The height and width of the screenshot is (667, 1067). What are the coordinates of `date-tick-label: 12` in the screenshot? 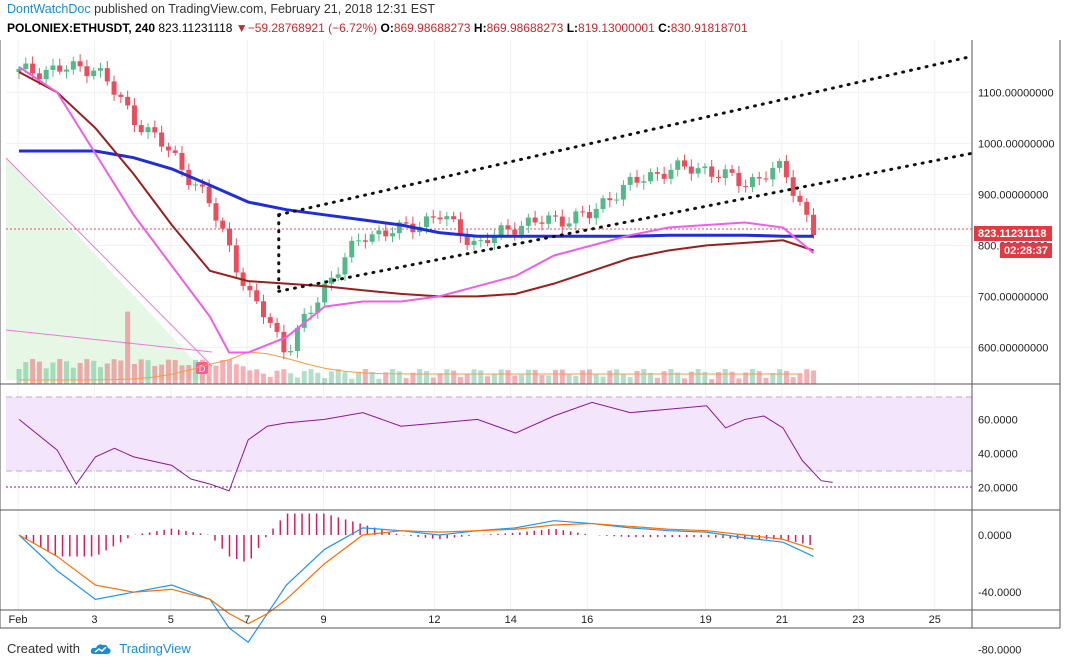 It's located at (434, 620).